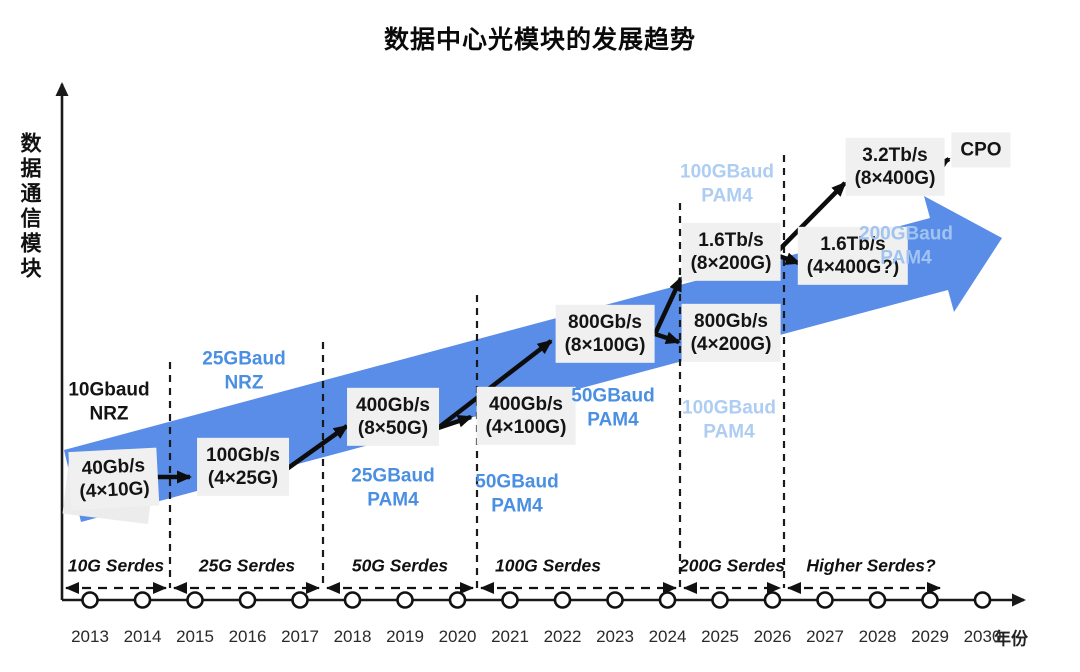 This screenshot has height=672, width=1080. What do you see at coordinates (731, 333) in the screenshot?
I see `module-box: 800Gb/s (4×200G)` at bounding box center [731, 333].